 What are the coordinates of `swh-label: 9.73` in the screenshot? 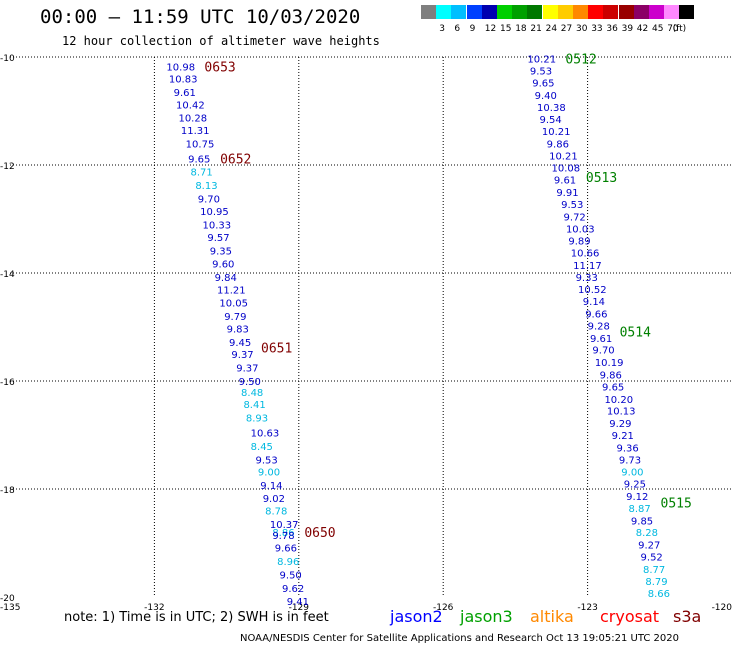 It's located at (630, 460).